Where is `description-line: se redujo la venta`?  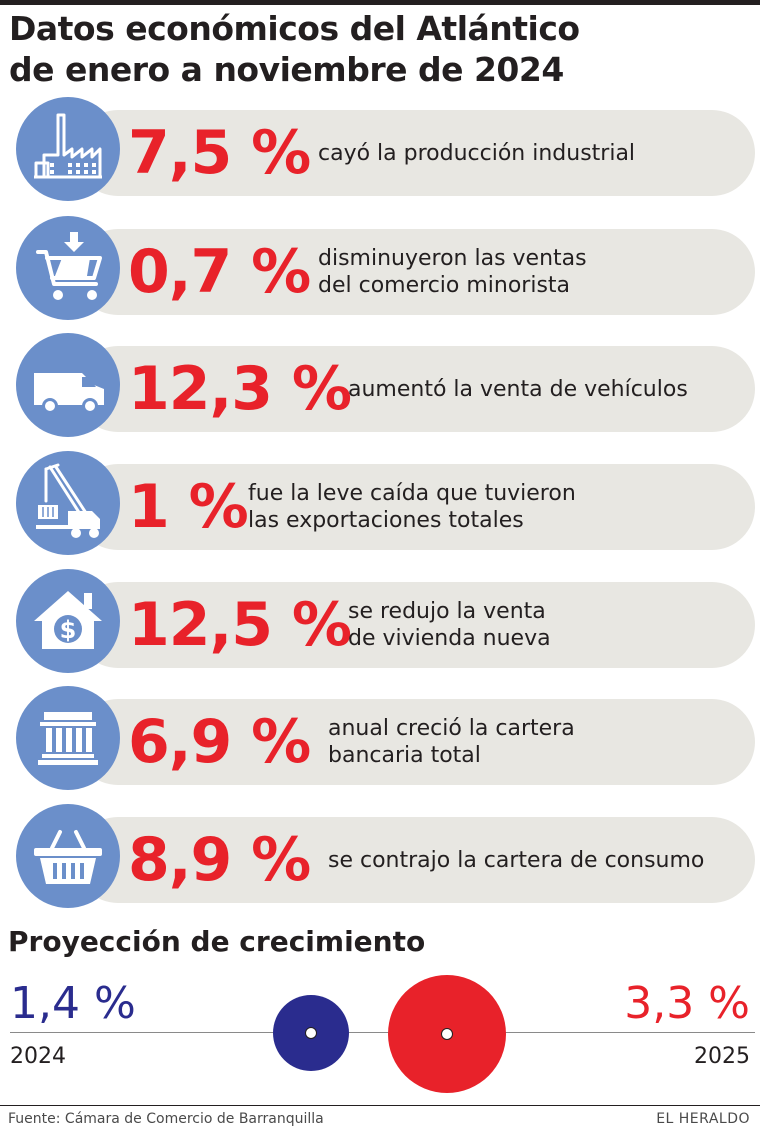
description-line: se redujo la venta is located at coordinates (447, 611).